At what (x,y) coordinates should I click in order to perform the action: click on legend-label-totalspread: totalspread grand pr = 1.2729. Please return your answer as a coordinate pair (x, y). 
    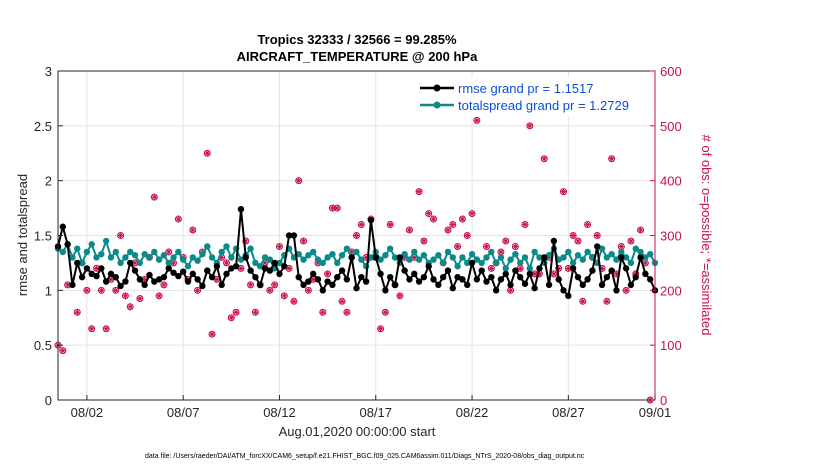
    Looking at the image, I should click on (543, 105).